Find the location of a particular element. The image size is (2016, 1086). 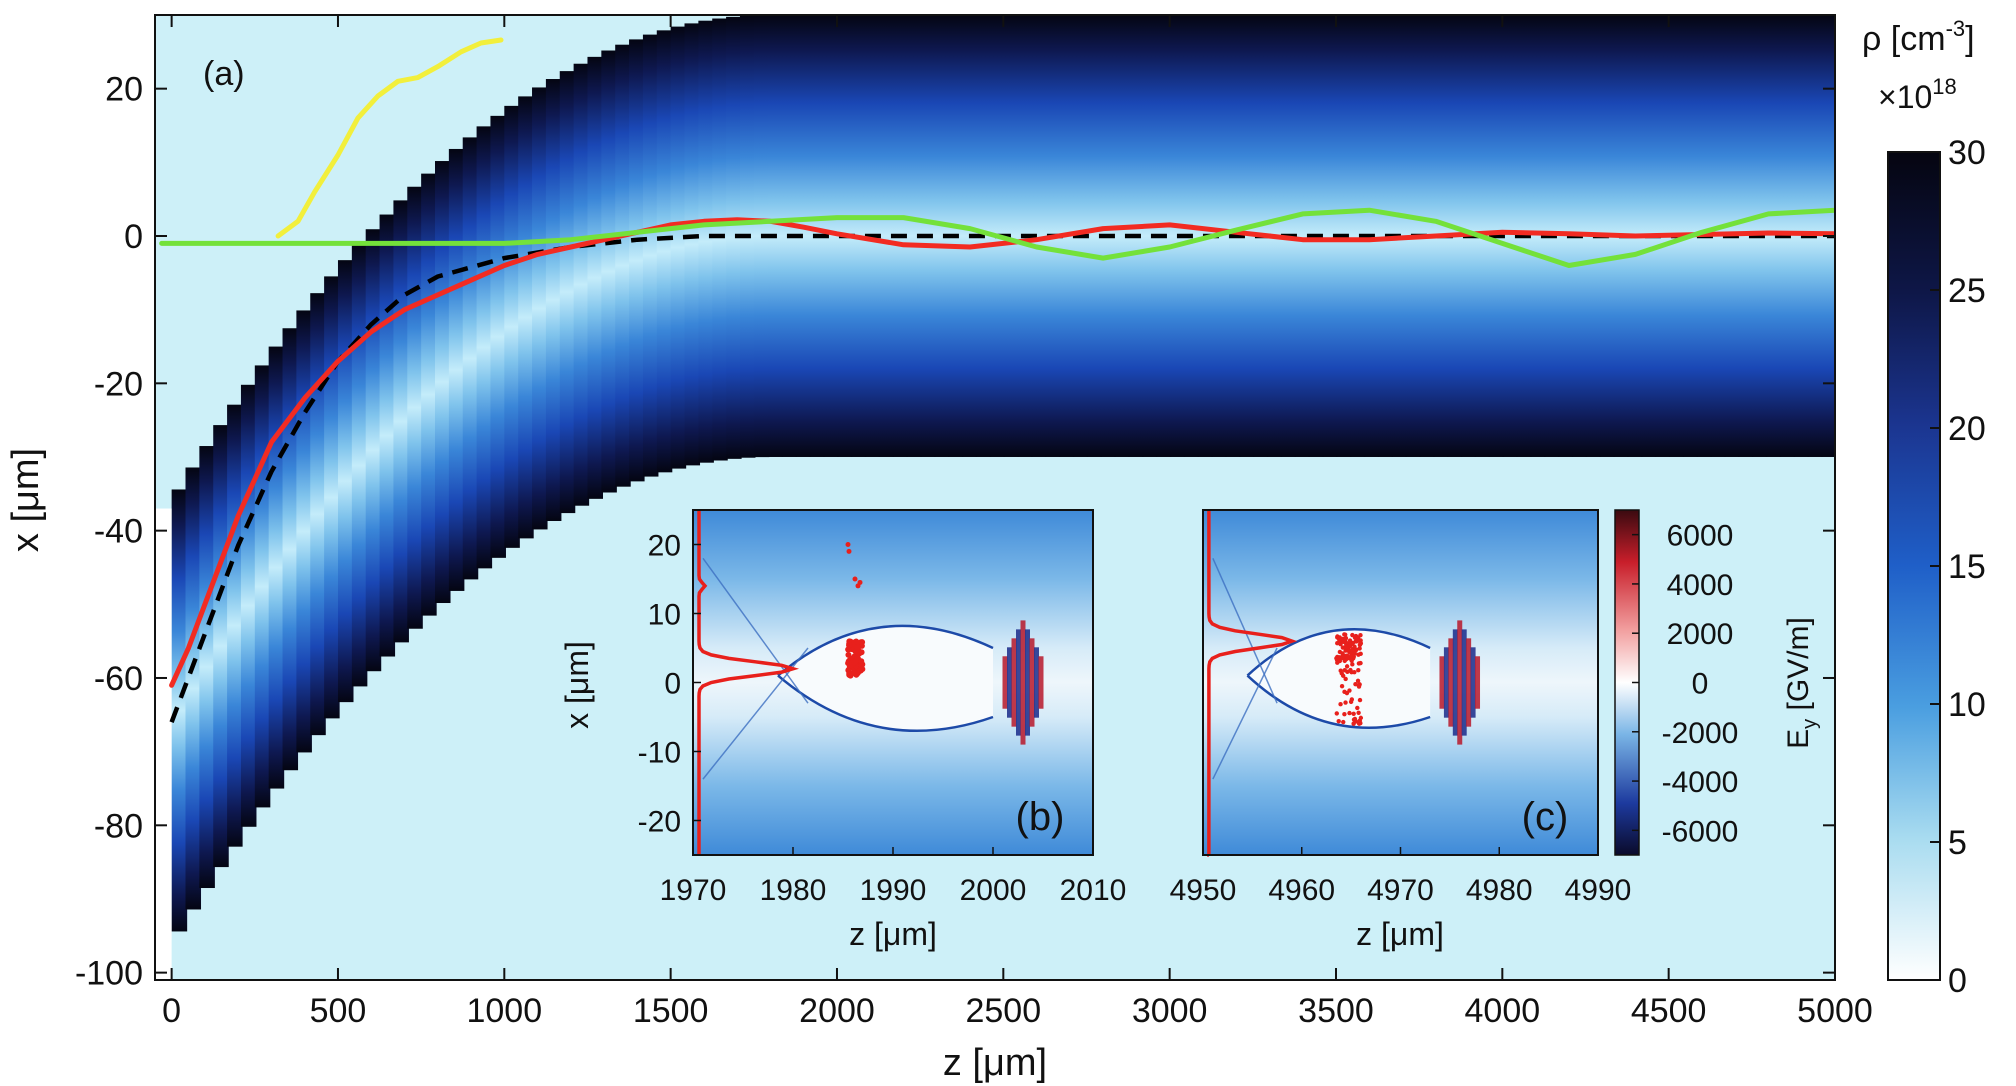

panel-label-c: (c) is located at coordinates (1545, 817).